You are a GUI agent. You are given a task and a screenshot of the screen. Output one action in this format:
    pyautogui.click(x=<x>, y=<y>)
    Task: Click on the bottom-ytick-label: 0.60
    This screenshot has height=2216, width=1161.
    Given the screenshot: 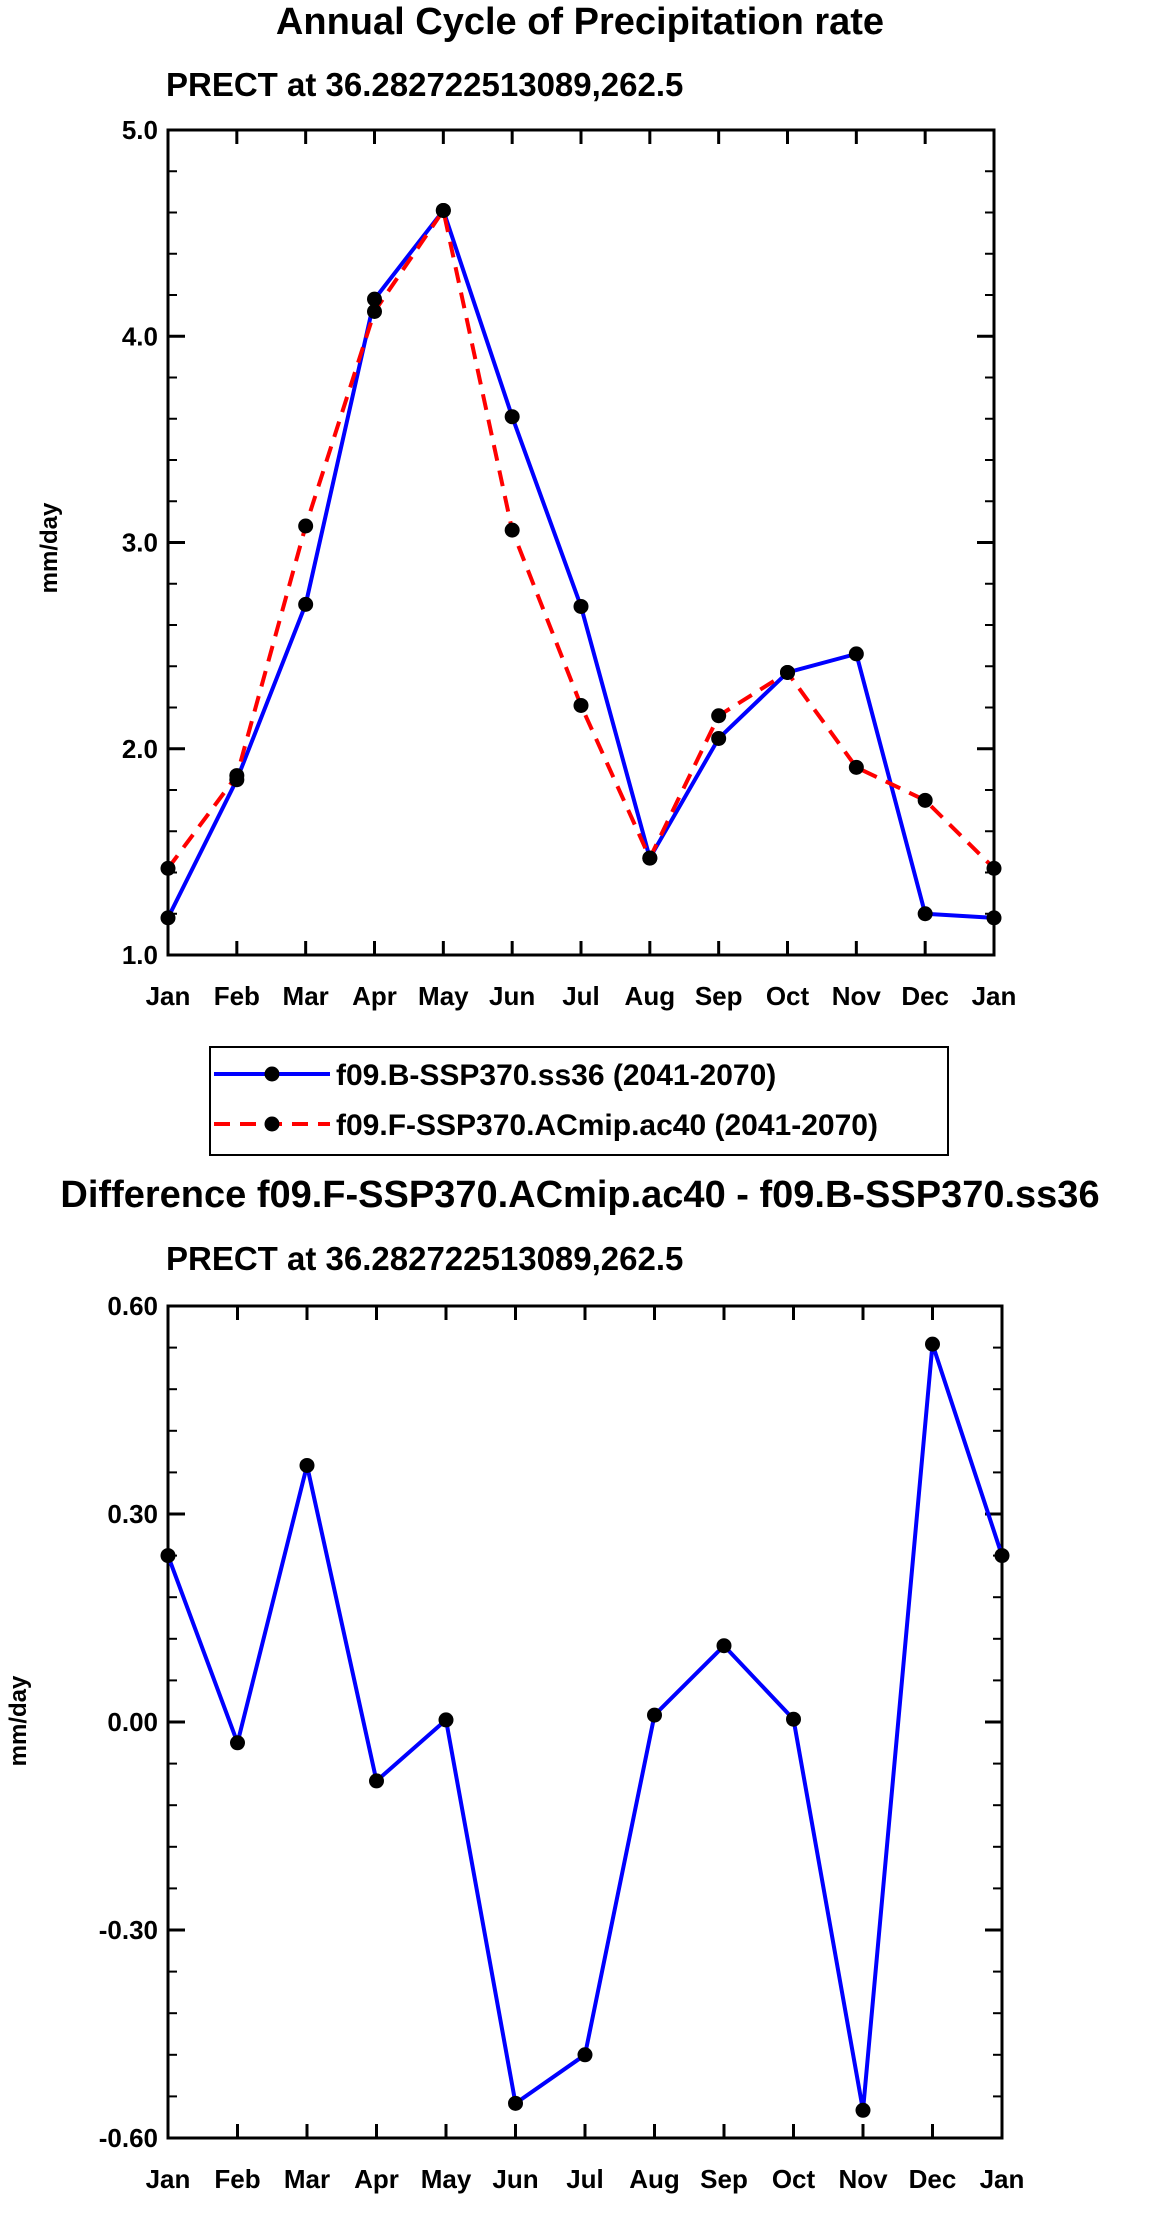 What is the action you would take?
    pyautogui.click(x=132, y=1306)
    